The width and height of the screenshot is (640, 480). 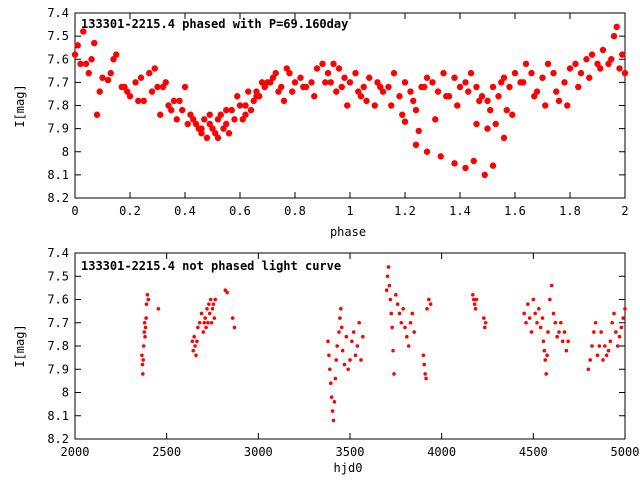 I want to click on x-tick-label: 2000, so click(x=75, y=452).